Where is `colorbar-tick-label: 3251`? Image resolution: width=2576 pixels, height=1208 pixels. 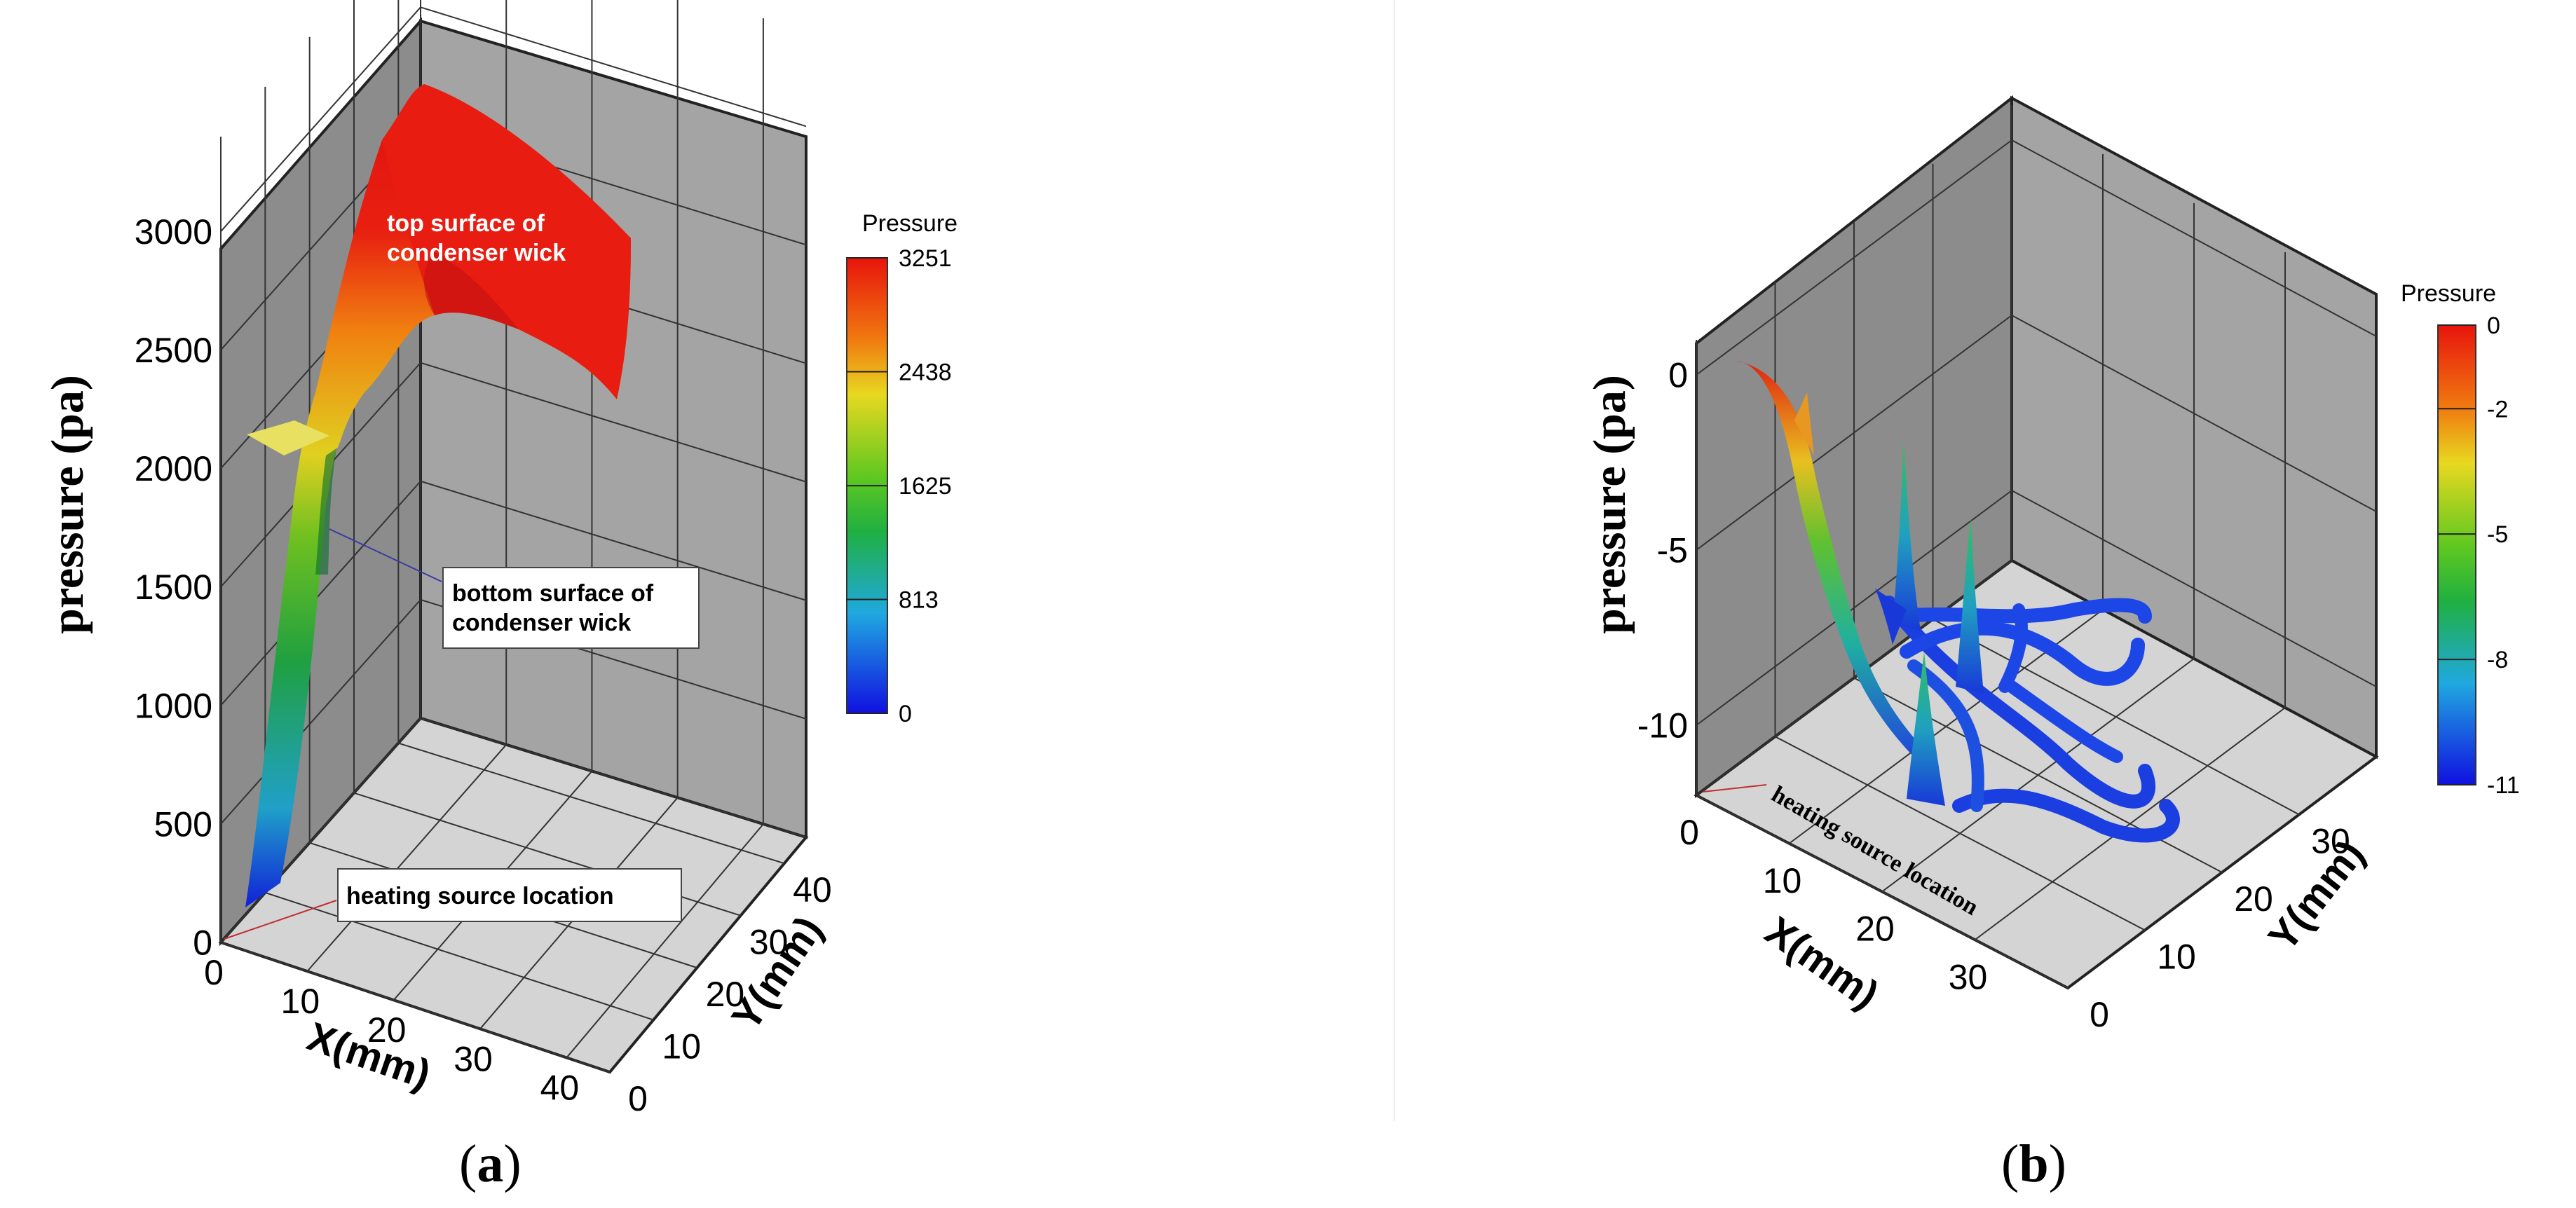 colorbar-tick-label: 3251 is located at coordinates (925, 258).